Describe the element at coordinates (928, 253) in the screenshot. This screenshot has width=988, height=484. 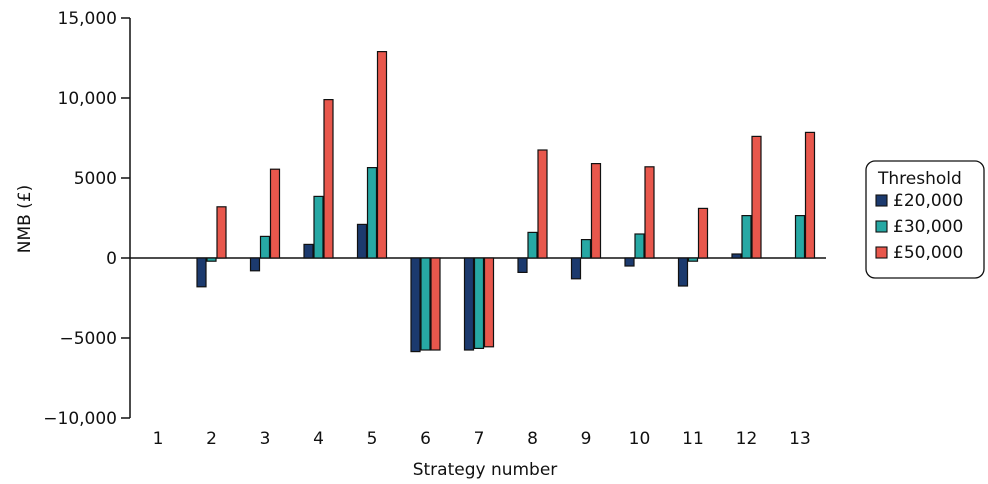
I see `legend-label: £50,000` at that location.